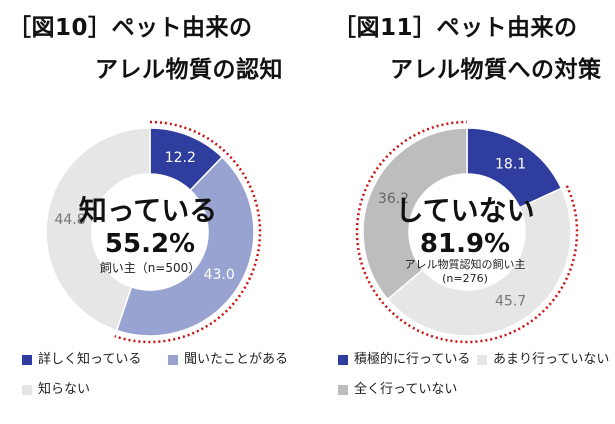 This screenshot has width=615, height=424. What do you see at coordinates (130, 28) in the screenshot?
I see `chart1-title-line1: ［図10］ペット由来の` at bounding box center [130, 28].